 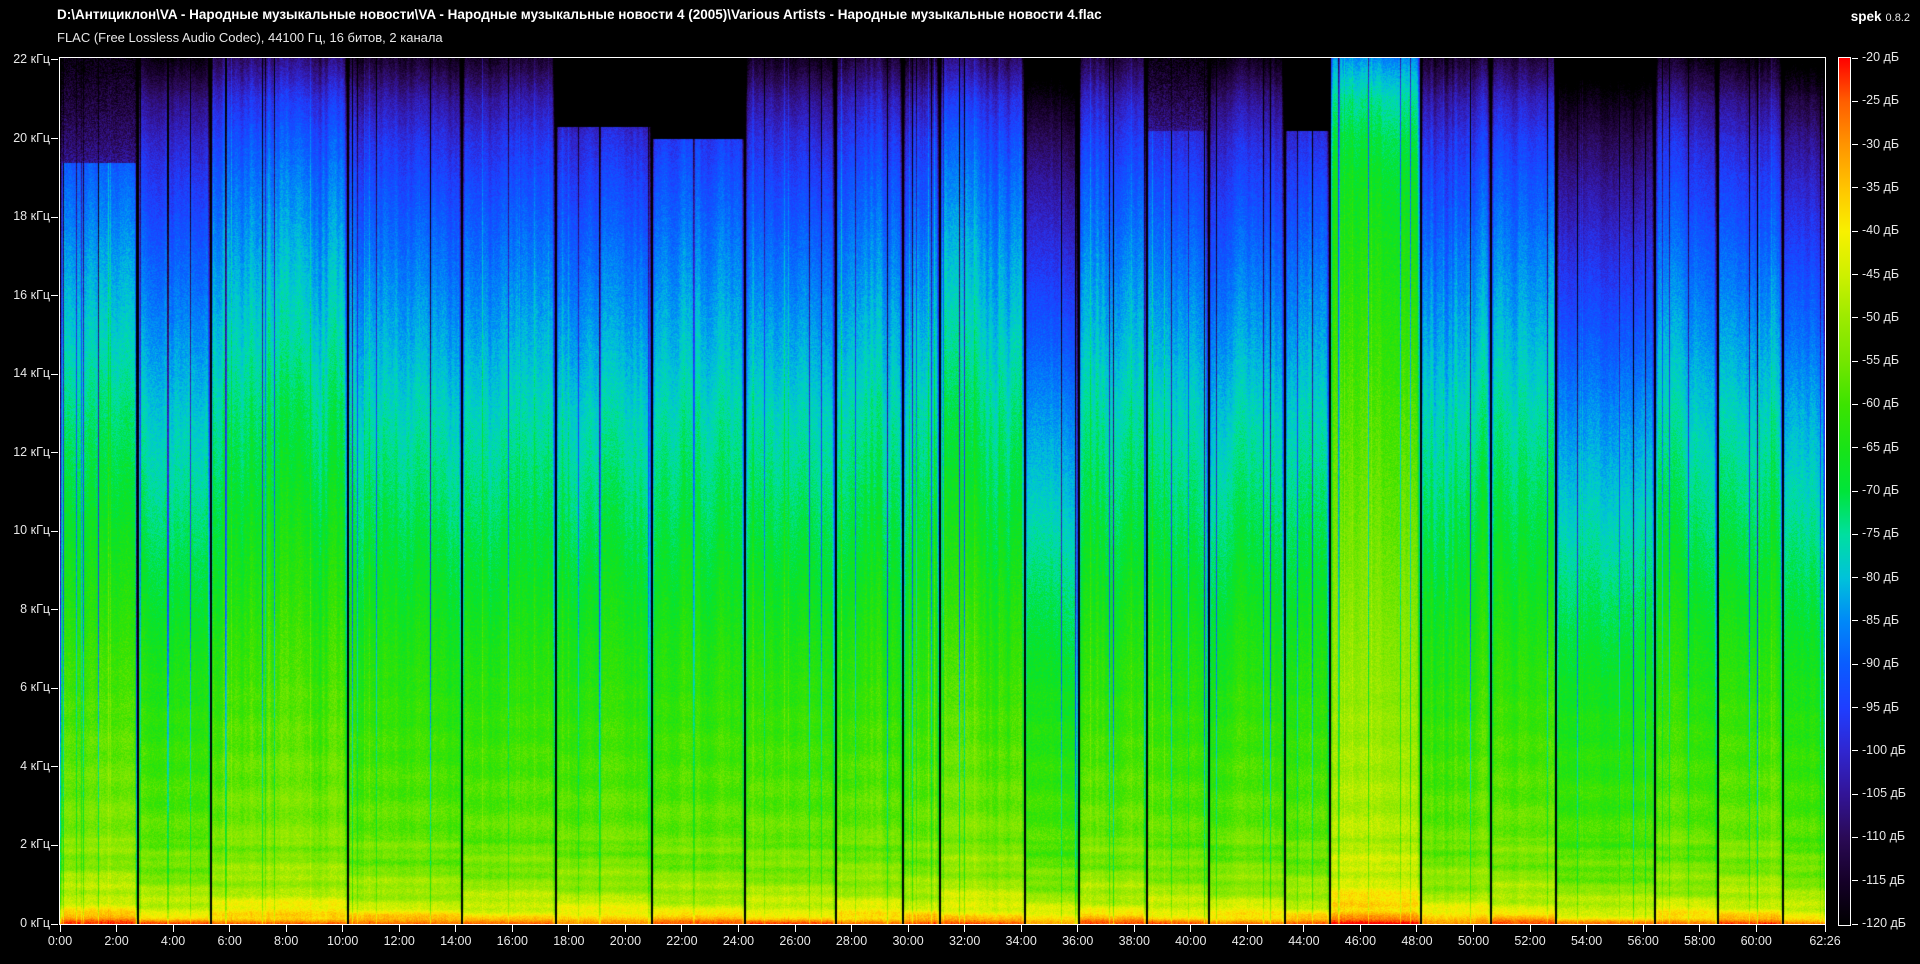 I want to click on time-tick-label: 40:00, so click(x=1191, y=941).